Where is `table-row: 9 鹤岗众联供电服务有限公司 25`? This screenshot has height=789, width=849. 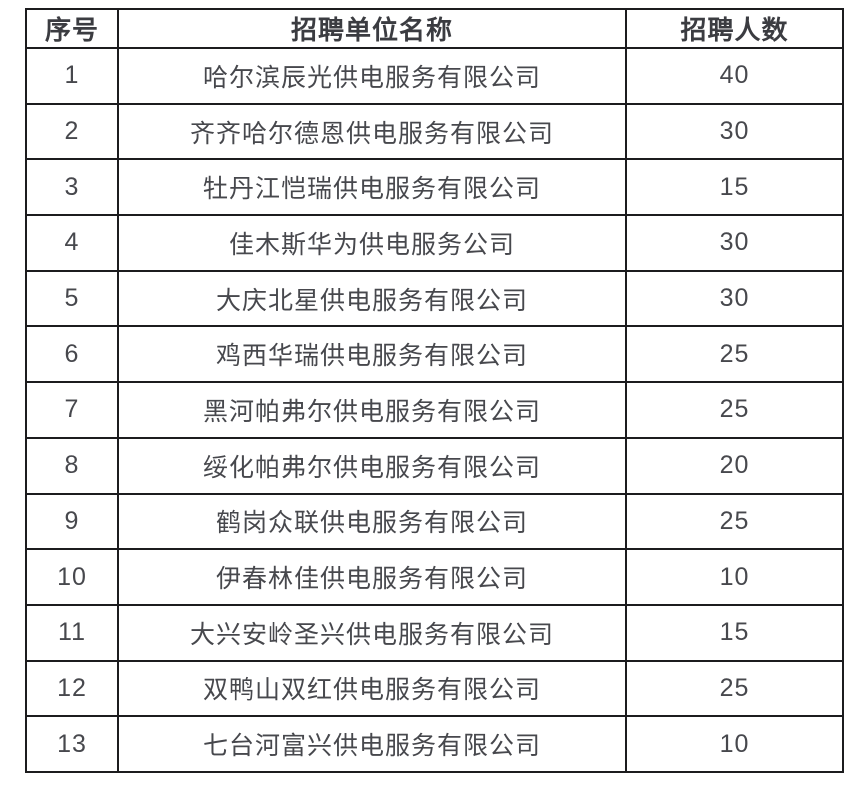 table-row: 9 鹤岗众联供电服务有限公司 25 is located at coordinates (434, 521).